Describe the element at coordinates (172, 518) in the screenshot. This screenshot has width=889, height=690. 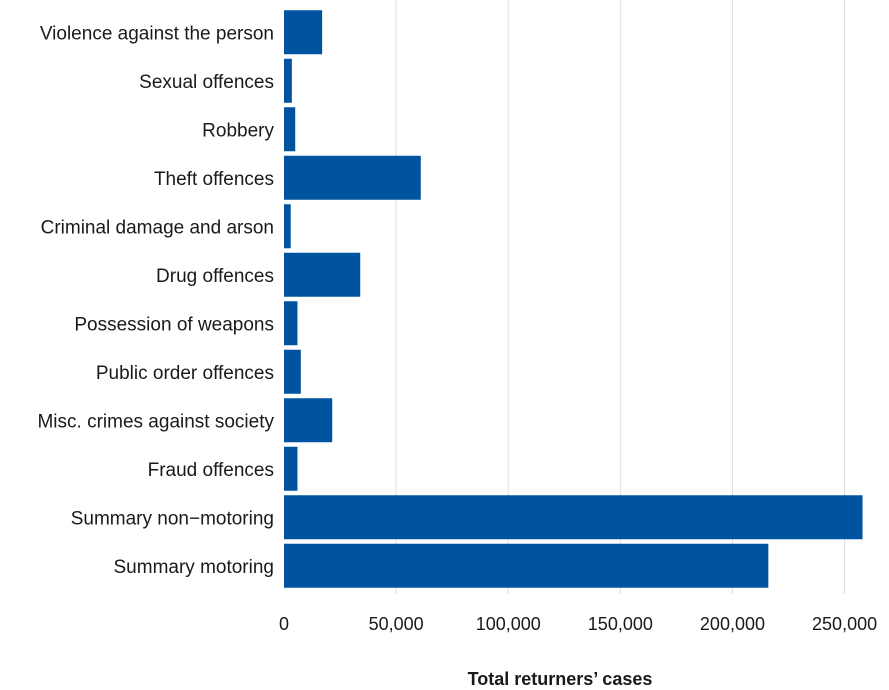
I see `category-label: Summary non−motoring` at that location.